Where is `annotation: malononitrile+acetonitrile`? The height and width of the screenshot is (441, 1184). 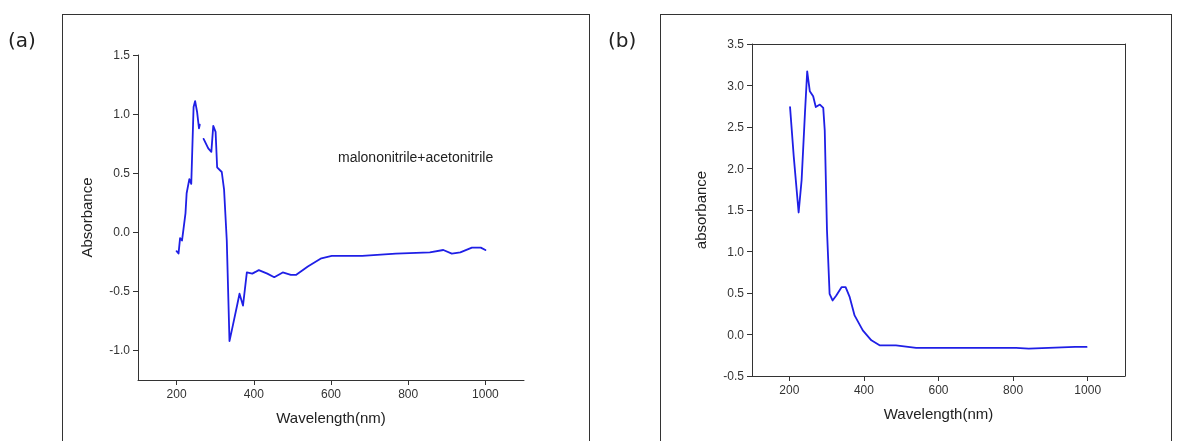
annotation: malononitrile+acetonitrile is located at coordinates (416, 157).